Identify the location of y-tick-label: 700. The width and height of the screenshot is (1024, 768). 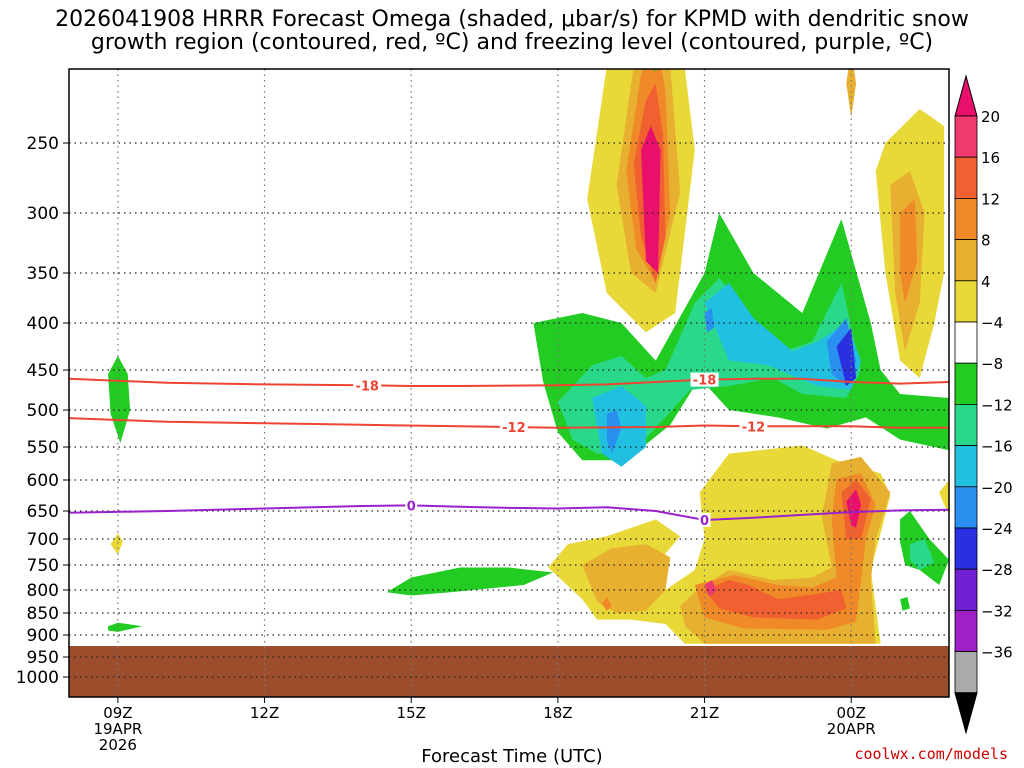
(43, 540).